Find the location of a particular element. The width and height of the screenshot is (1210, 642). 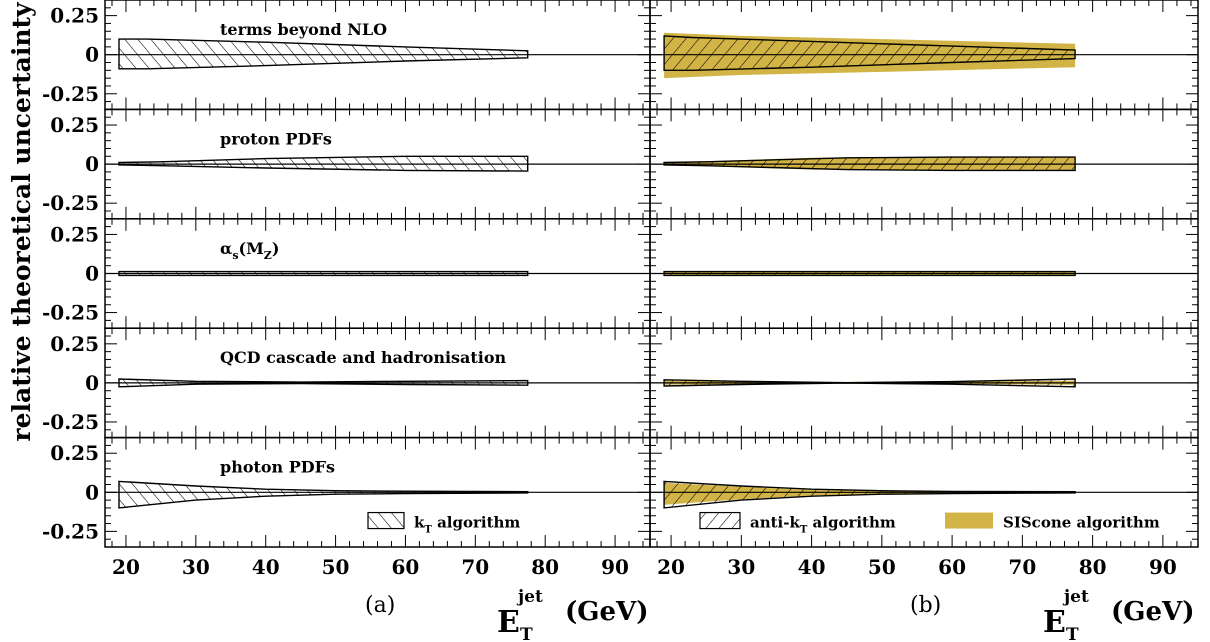

row-label: proton PDFs is located at coordinates (276, 138).